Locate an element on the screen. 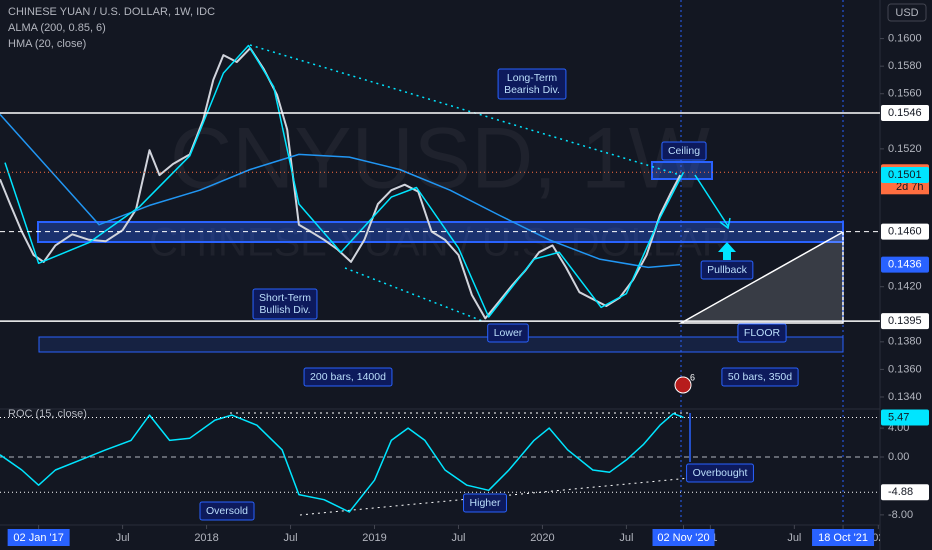 The height and width of the screenshot is (550, 932). currency: USD is located at coordinates (906, 13).